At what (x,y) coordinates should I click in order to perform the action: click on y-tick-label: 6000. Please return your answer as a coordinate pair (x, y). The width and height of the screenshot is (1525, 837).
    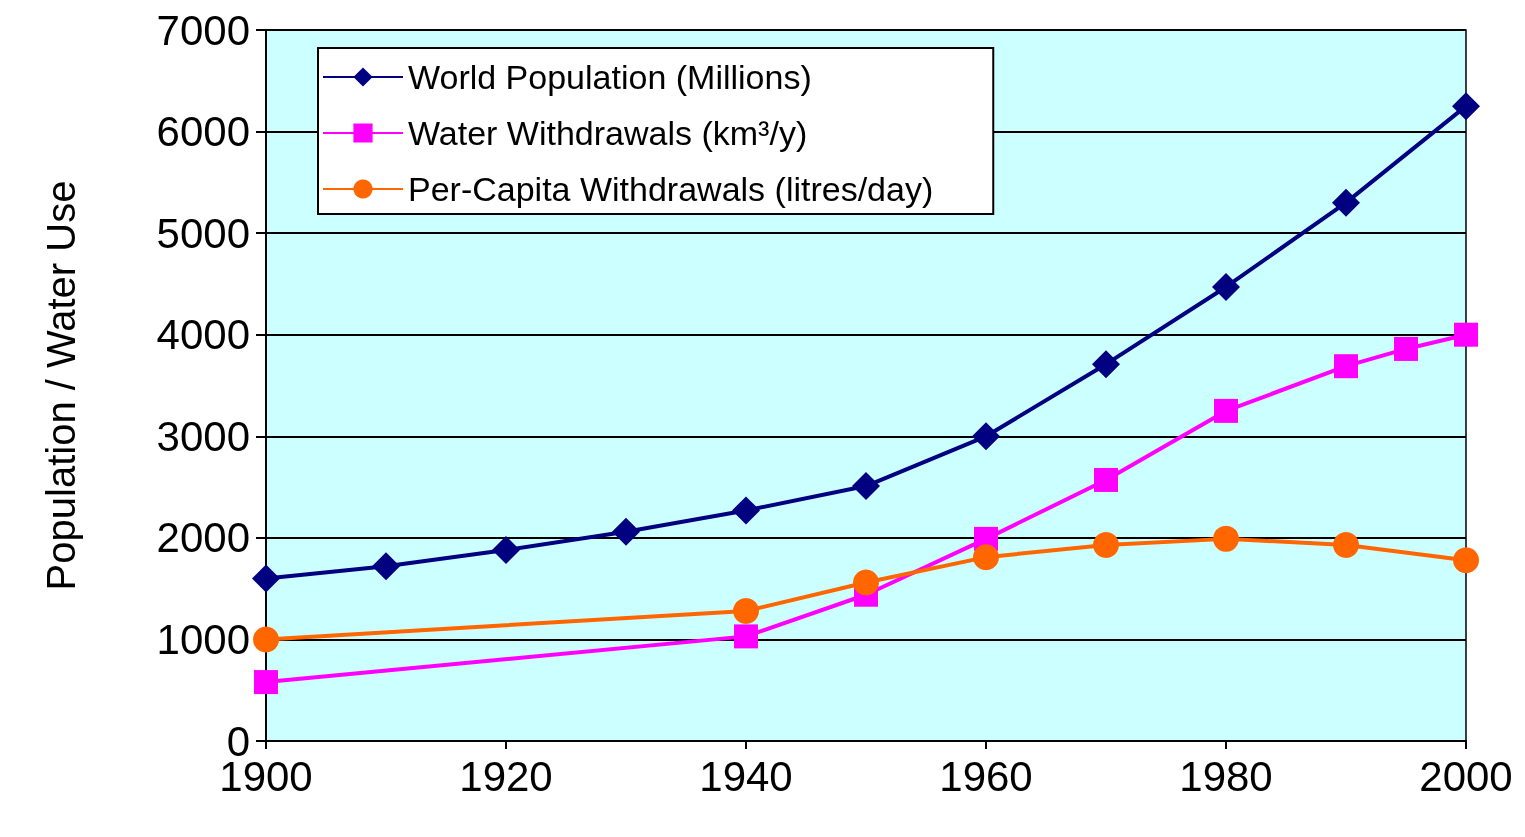
    Looking at the image, I should click on (203, 132).